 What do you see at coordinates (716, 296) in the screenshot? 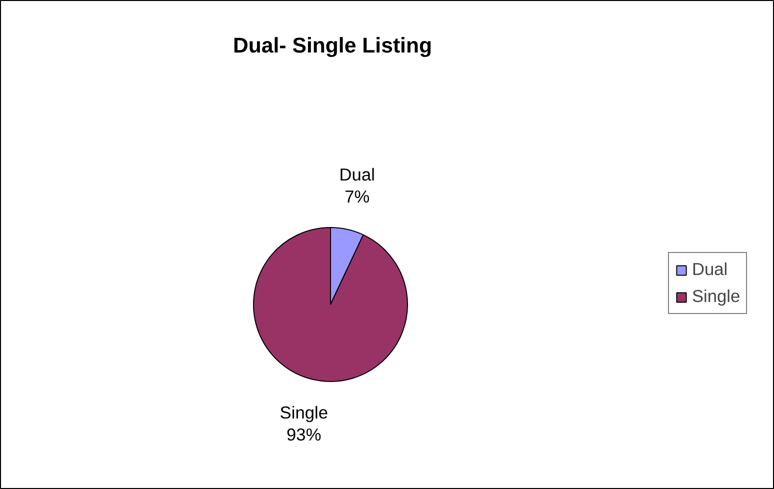
I see `legend-label: Single` at bounding box center [716, 296].